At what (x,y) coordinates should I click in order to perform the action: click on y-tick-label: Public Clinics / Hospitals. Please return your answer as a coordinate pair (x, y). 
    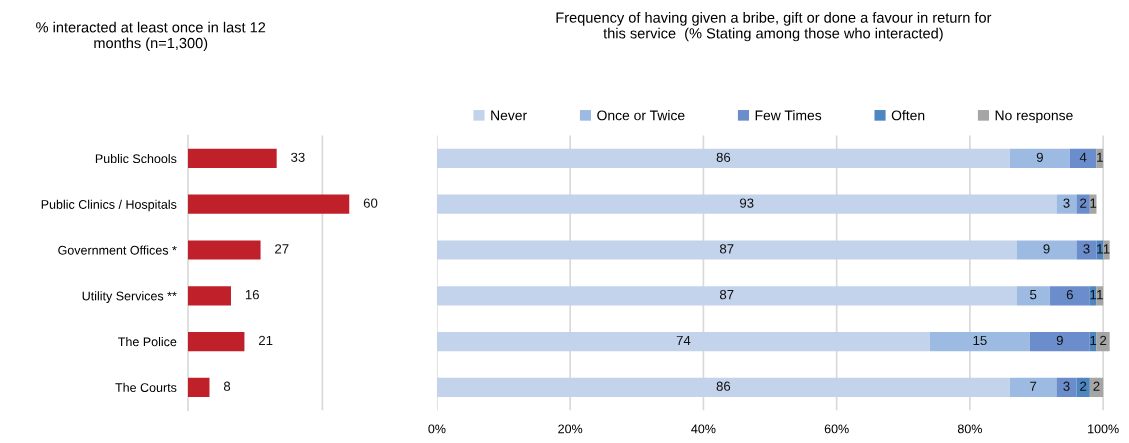
    Looking at the image, I should click on (109, 205).